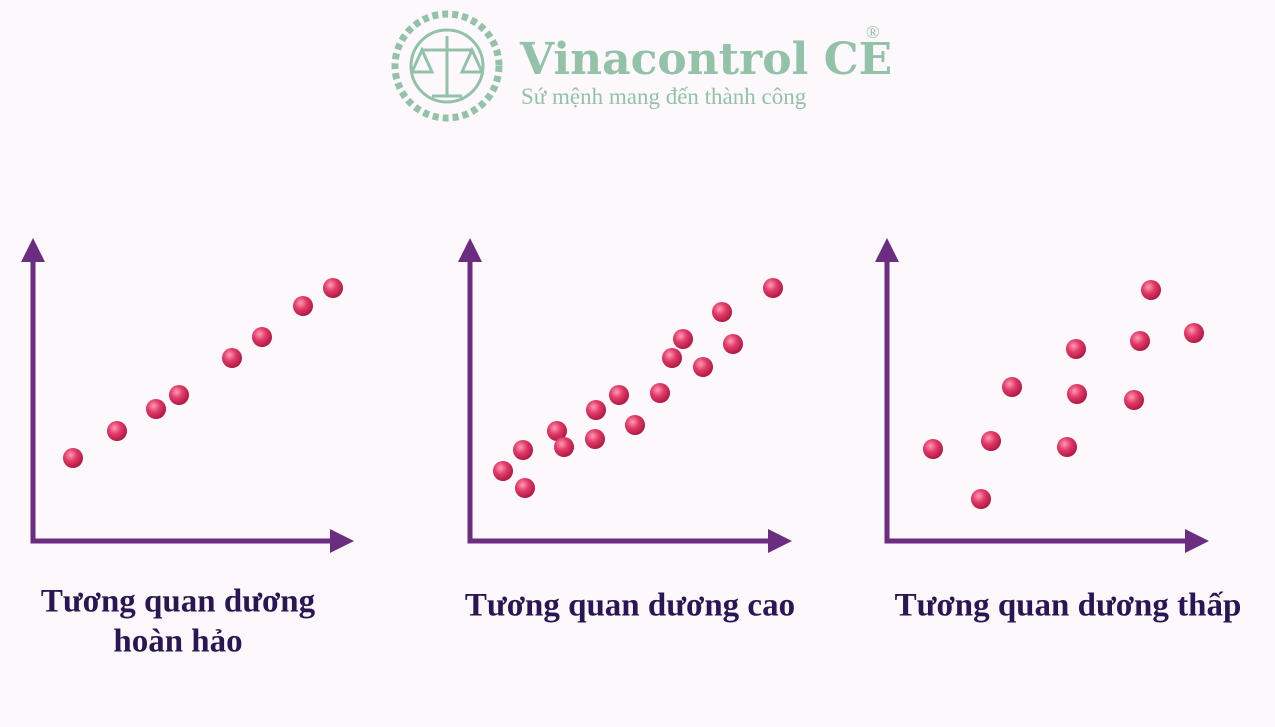  Describe the element at coordinates (630, 606) in the screenshot. I see `caption: Tương quan dương cao` at that location.